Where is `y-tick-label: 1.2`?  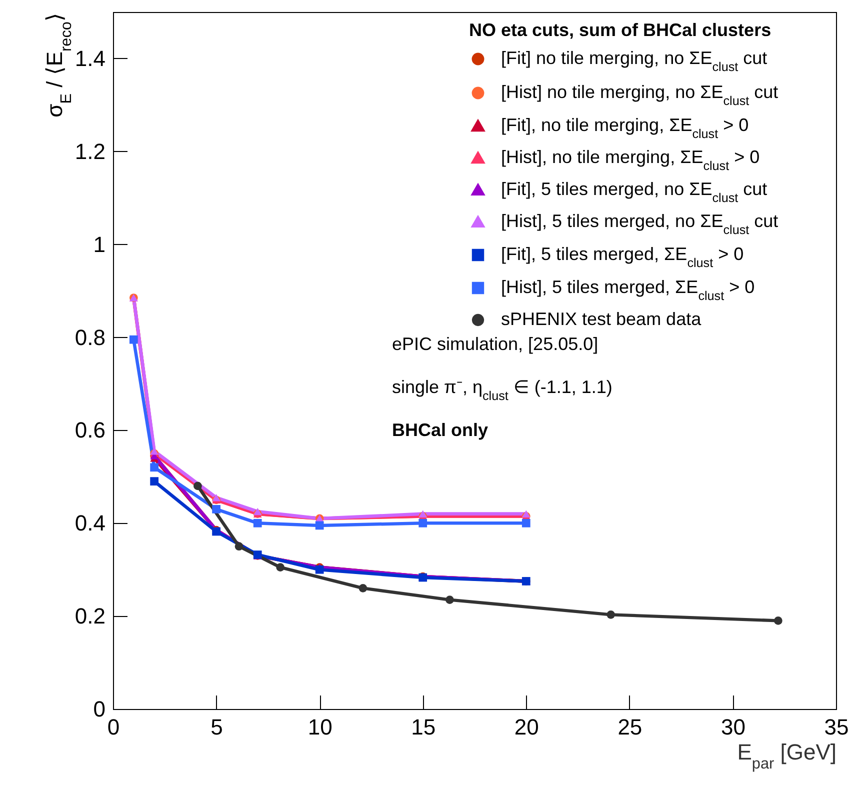
y-tick-label: 1.2 is located at coordinates (90, 151).